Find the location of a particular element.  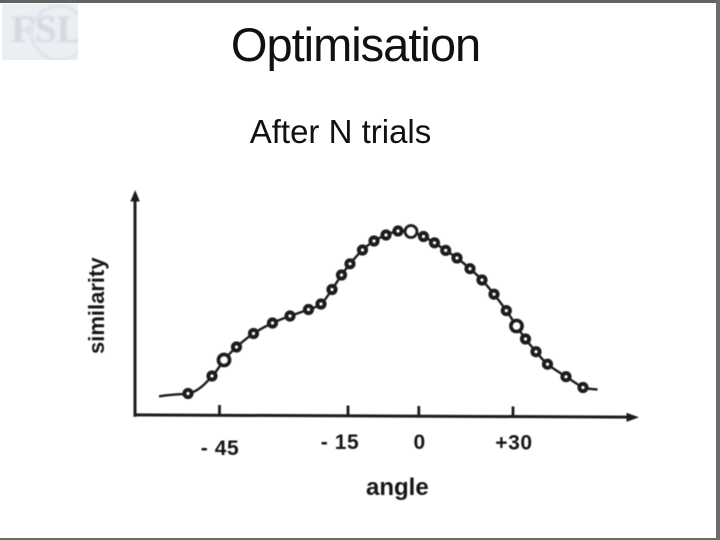

svg-text: similarity is located at coordinates (96, 305).